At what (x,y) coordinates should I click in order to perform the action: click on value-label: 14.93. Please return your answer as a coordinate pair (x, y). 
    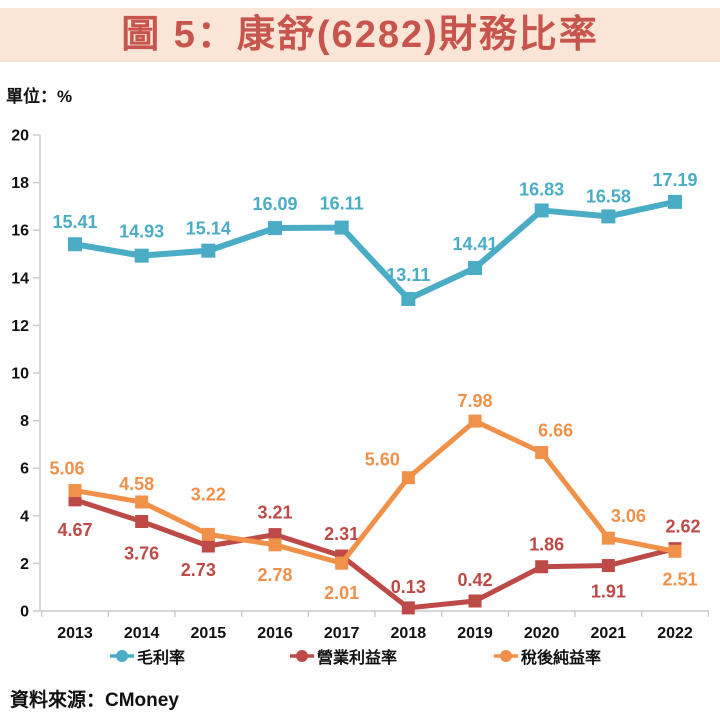
    Looking at the image, I should click on (141, 232).